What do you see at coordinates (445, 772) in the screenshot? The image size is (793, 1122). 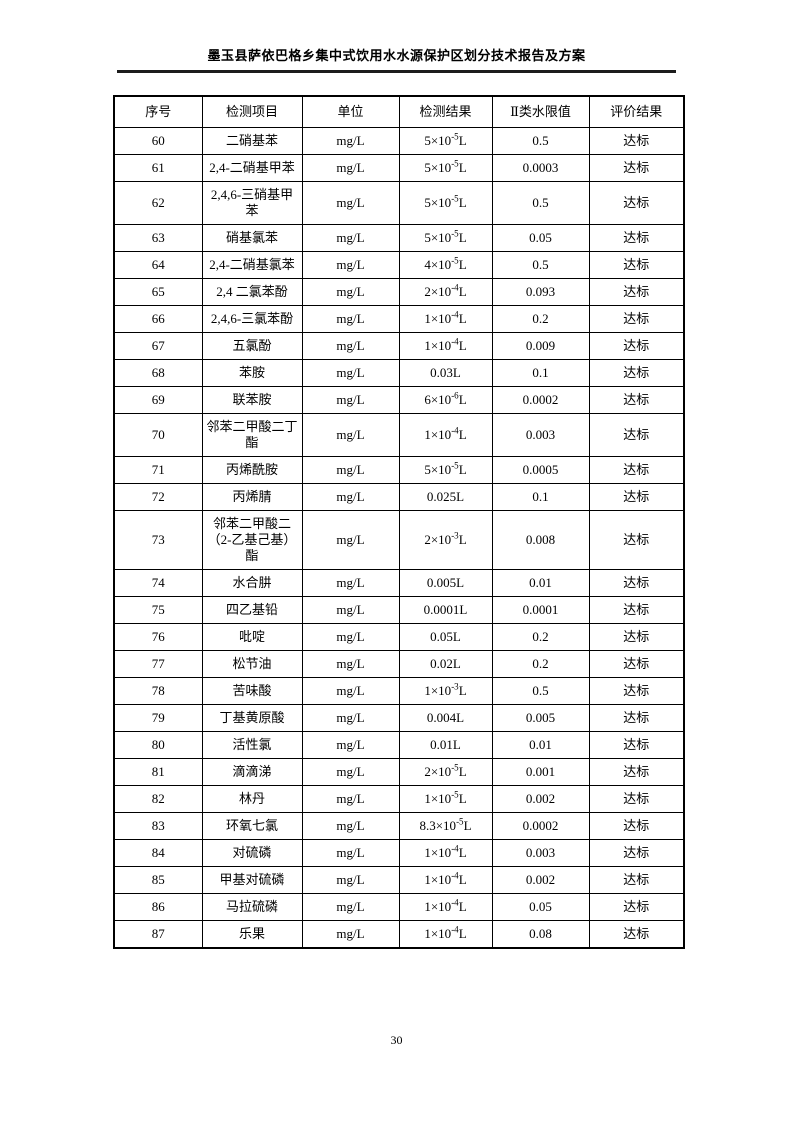 I see `cell-result: 2×10-5L` at bounding box center [445, 772].